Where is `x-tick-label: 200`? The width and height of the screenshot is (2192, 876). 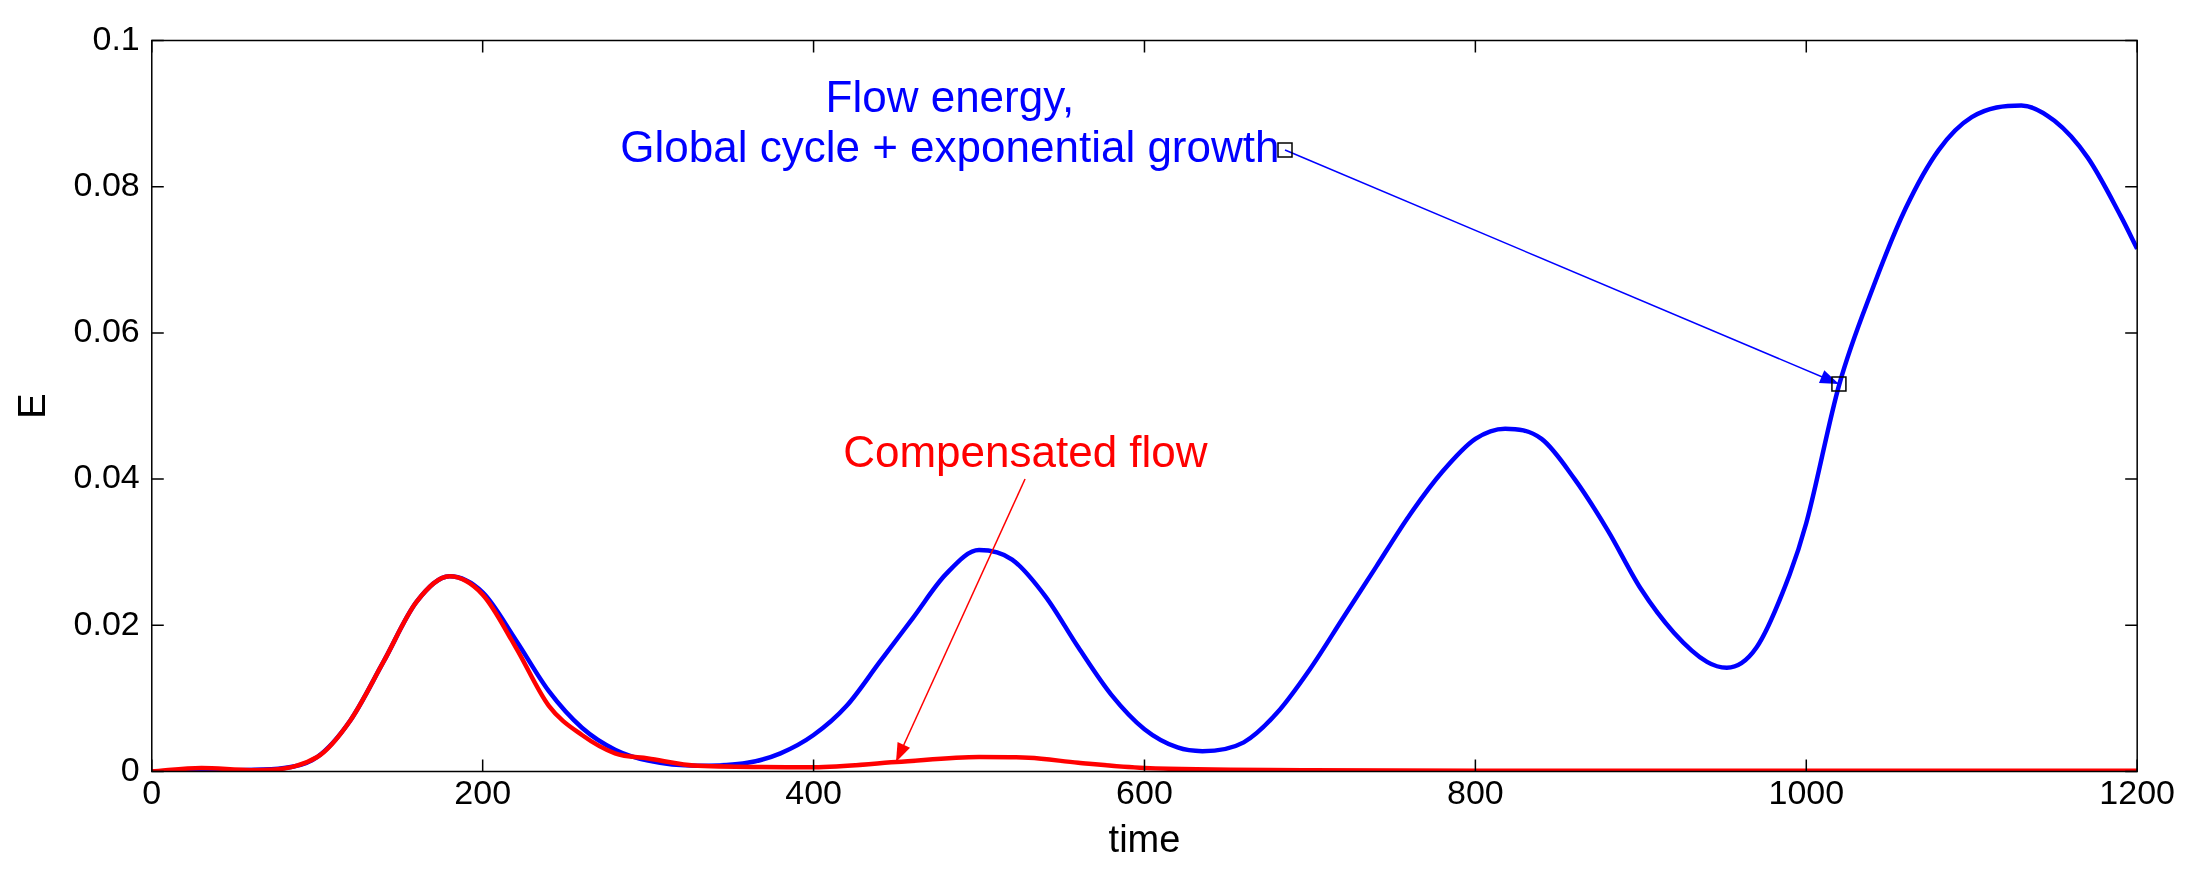 x-tick-label: 200 is located at coordinates (483, 792).